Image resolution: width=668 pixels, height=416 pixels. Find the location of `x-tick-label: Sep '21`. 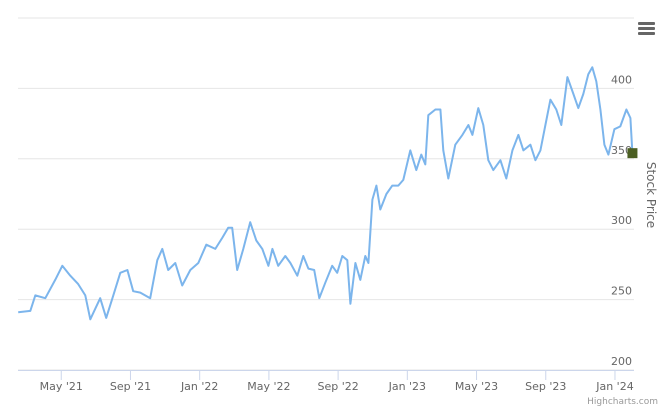

x-tick-label: Sep '21 is located at coordinates (130, 386).